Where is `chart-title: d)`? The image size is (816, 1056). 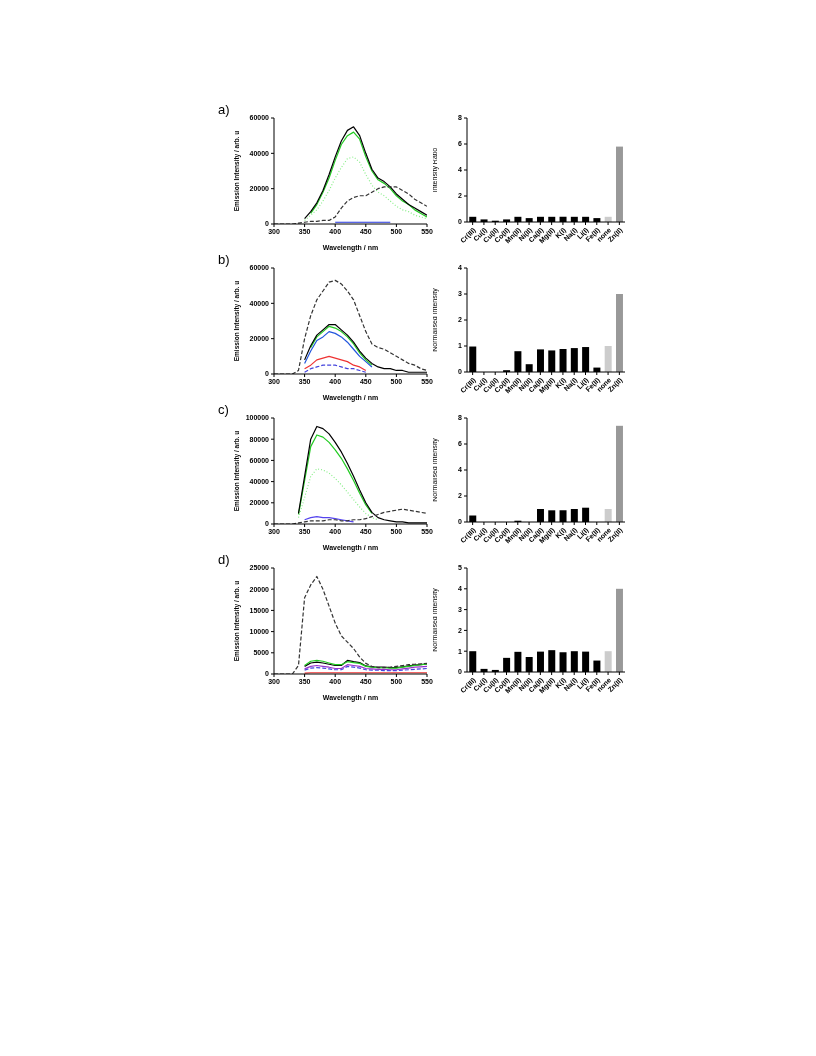
chart-title: d) is located at coordinates (224, 559).